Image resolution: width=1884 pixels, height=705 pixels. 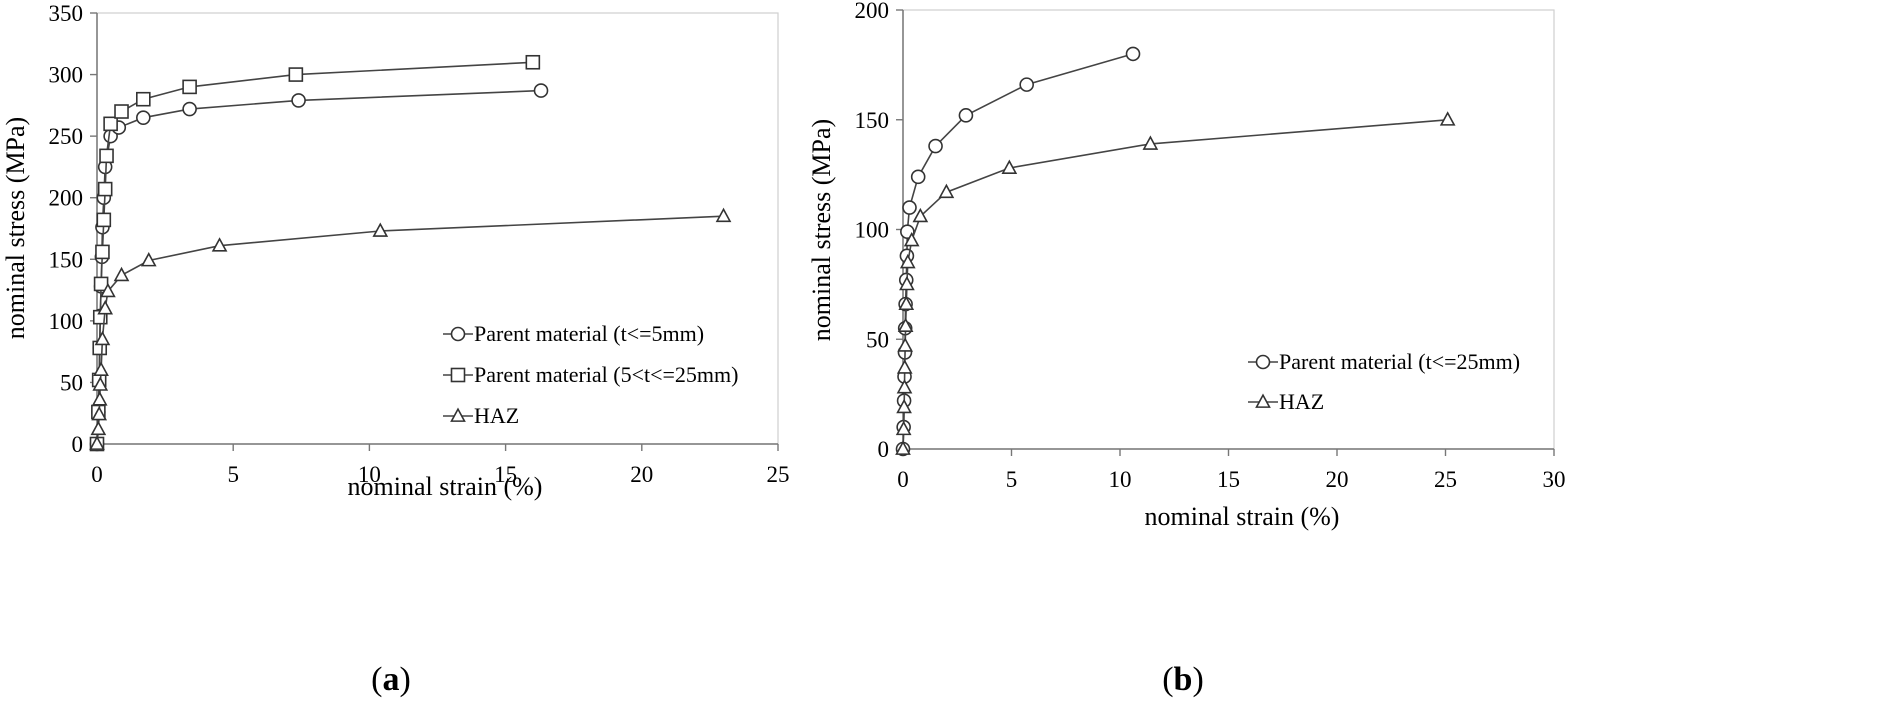 I want to click on legend-marker-triangle, so click(x=458, y=414).